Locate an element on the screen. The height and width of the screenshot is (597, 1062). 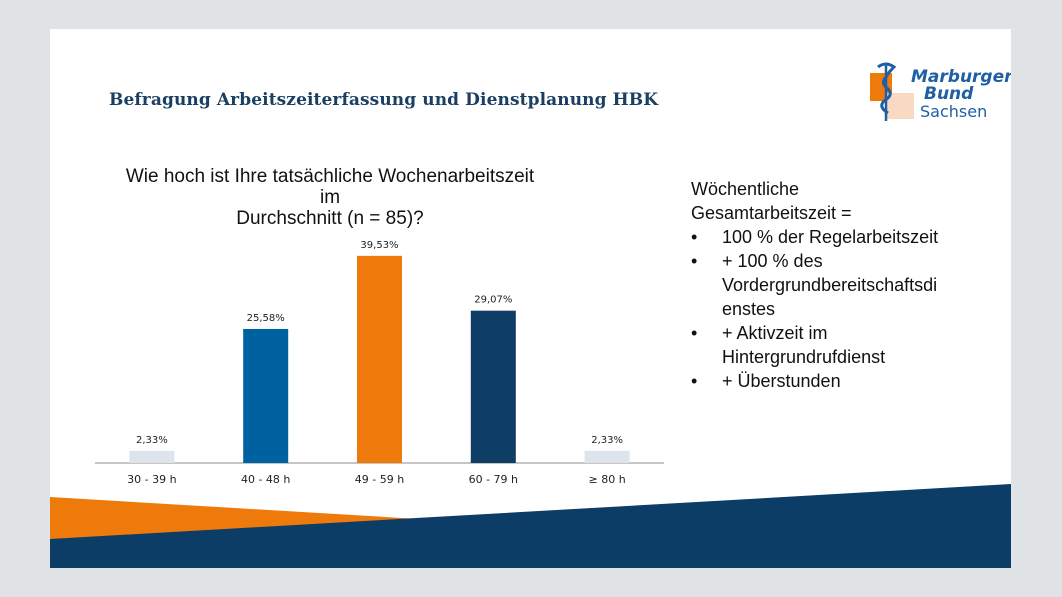
navy-wedge is located at coordinates (530, 526).